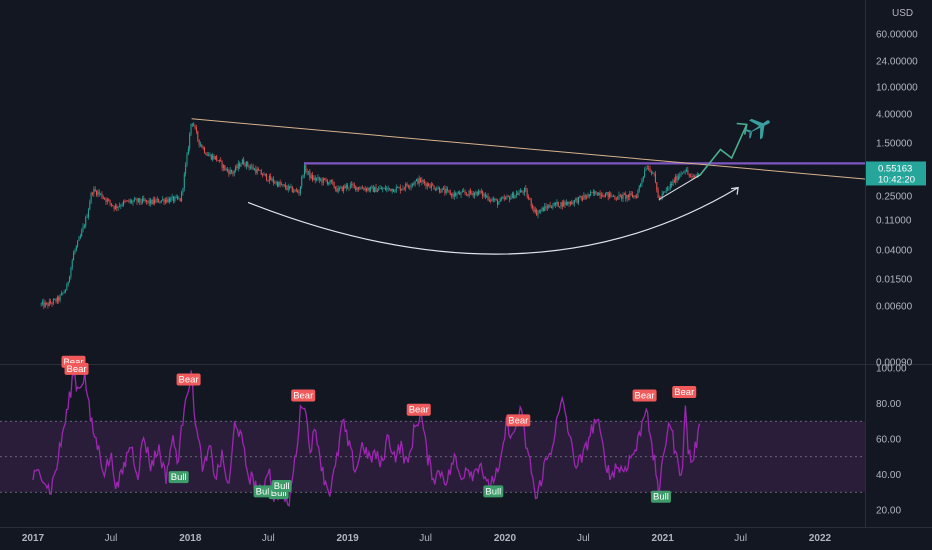 Image resolution: width=932 pixels, height=550 pixels. Describe the element at coordinates (888, 475) in the screenshot. I see `rsi-tick-label: 40.00` at that location.